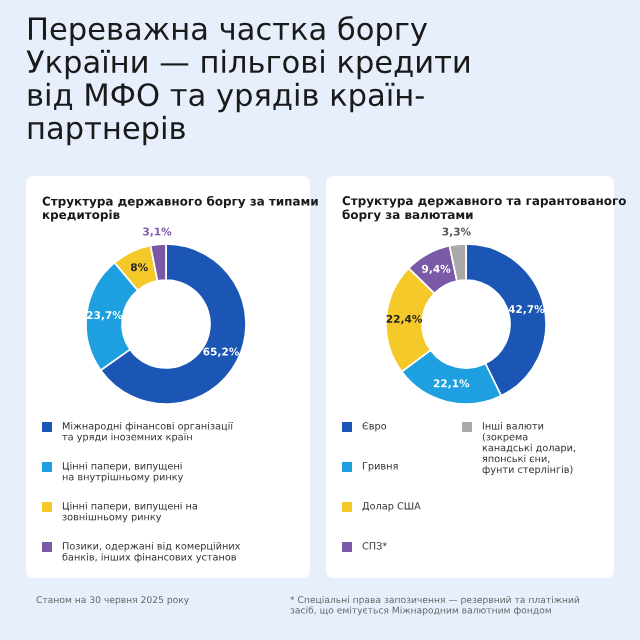 The image size is (640, 640). What do you see at coordinates (247, 81) in the screenshot?
I see `text: Переважна частка боргу України — пільгові кредити від МФО та урядів країн- партнерів` at bounding box center [247, 81].